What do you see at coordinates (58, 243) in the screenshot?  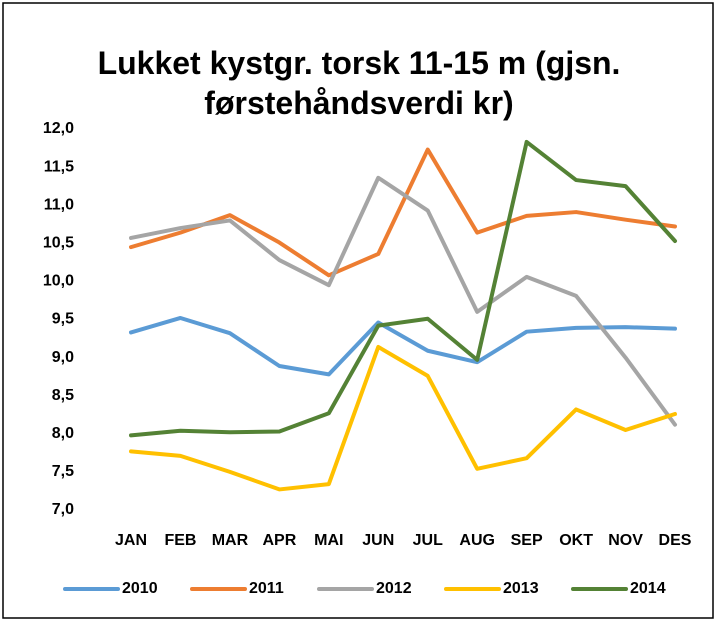 I see `y-tick-label: 10,5` at bounding box center [58, 243].